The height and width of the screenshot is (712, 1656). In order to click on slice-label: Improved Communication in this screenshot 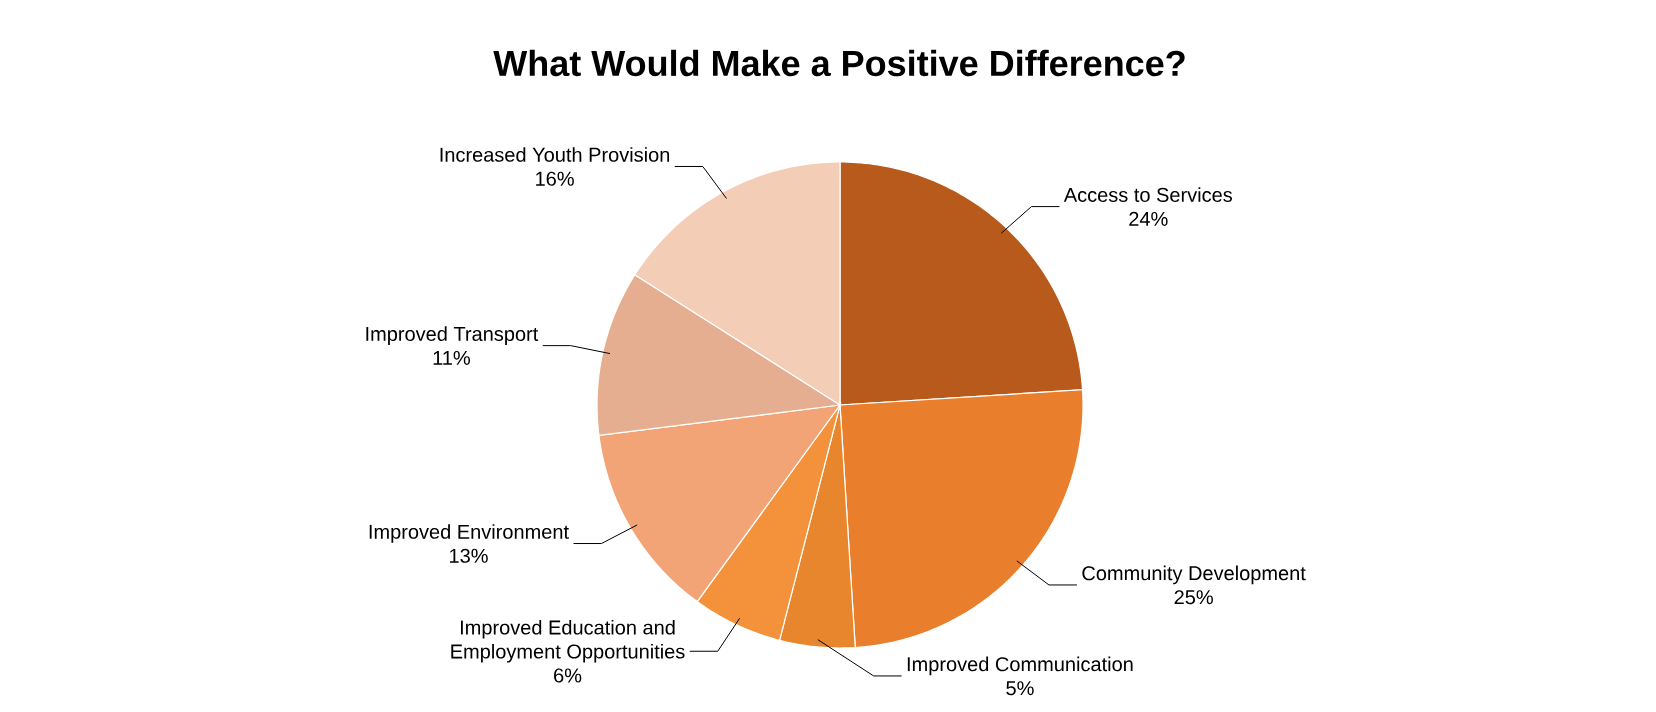, I will do `click(1020, 666)`.